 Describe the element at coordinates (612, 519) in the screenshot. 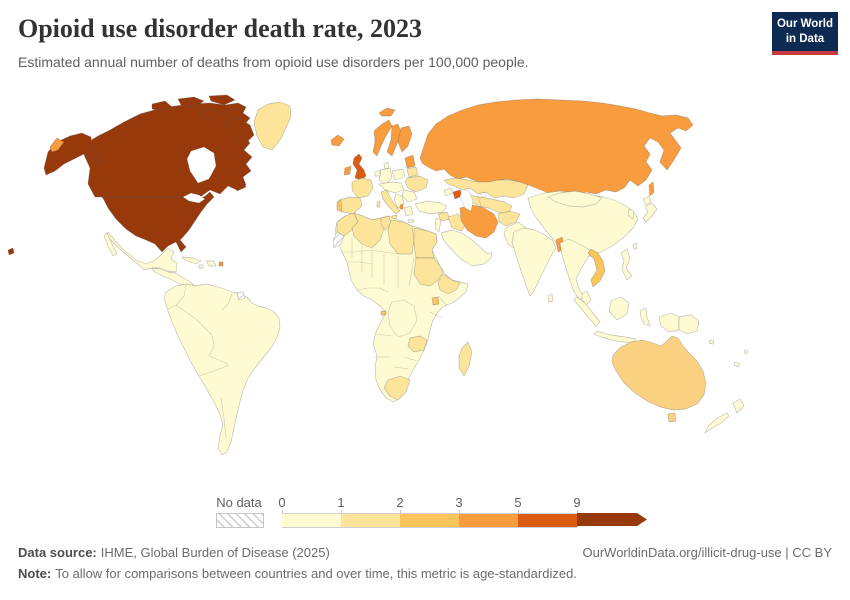

I see `legend-segment-9-plus` at that location.